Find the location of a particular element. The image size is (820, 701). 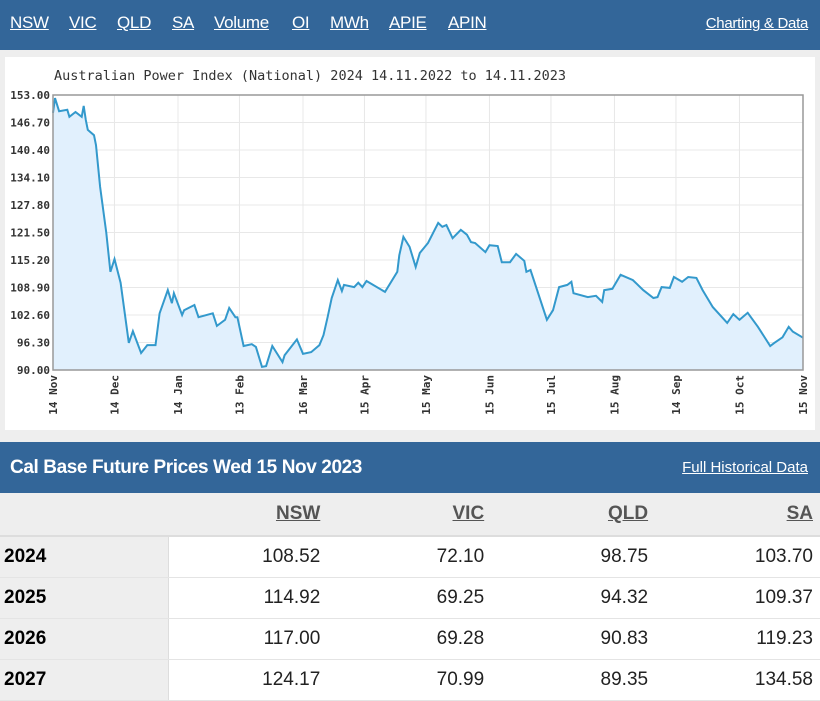

column-header-vic: VIC is located at coordinates (468, 513).